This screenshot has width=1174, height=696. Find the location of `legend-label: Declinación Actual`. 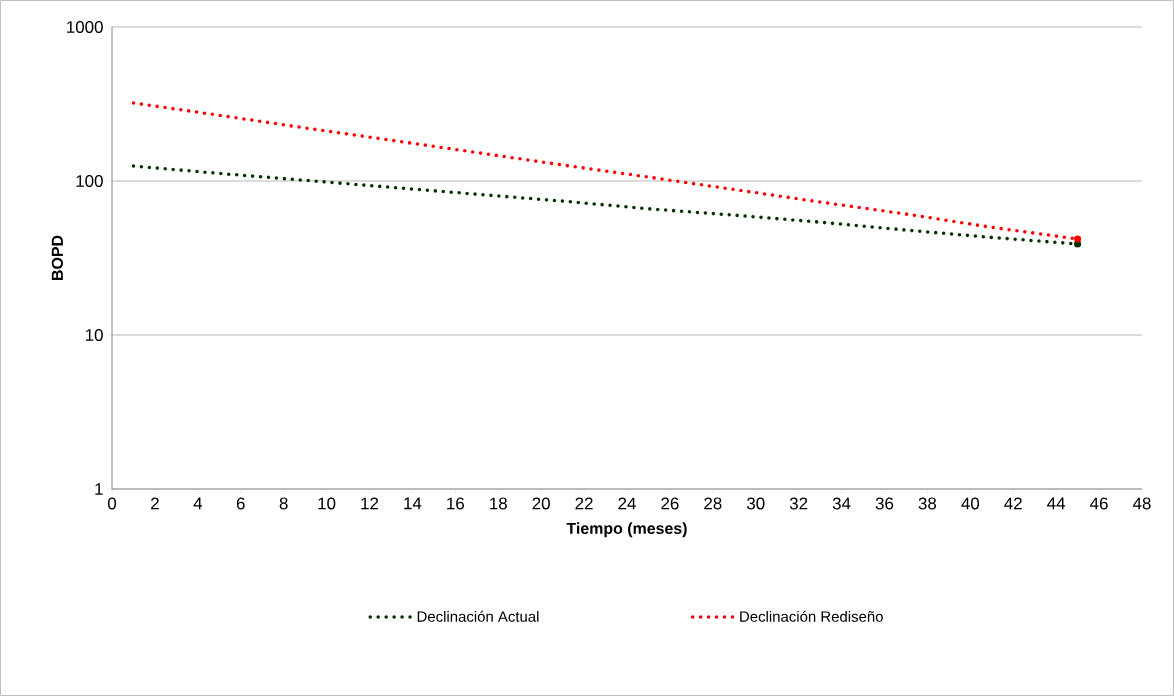

legend-label: Declinación Actual is located at coordinates (478, 616).